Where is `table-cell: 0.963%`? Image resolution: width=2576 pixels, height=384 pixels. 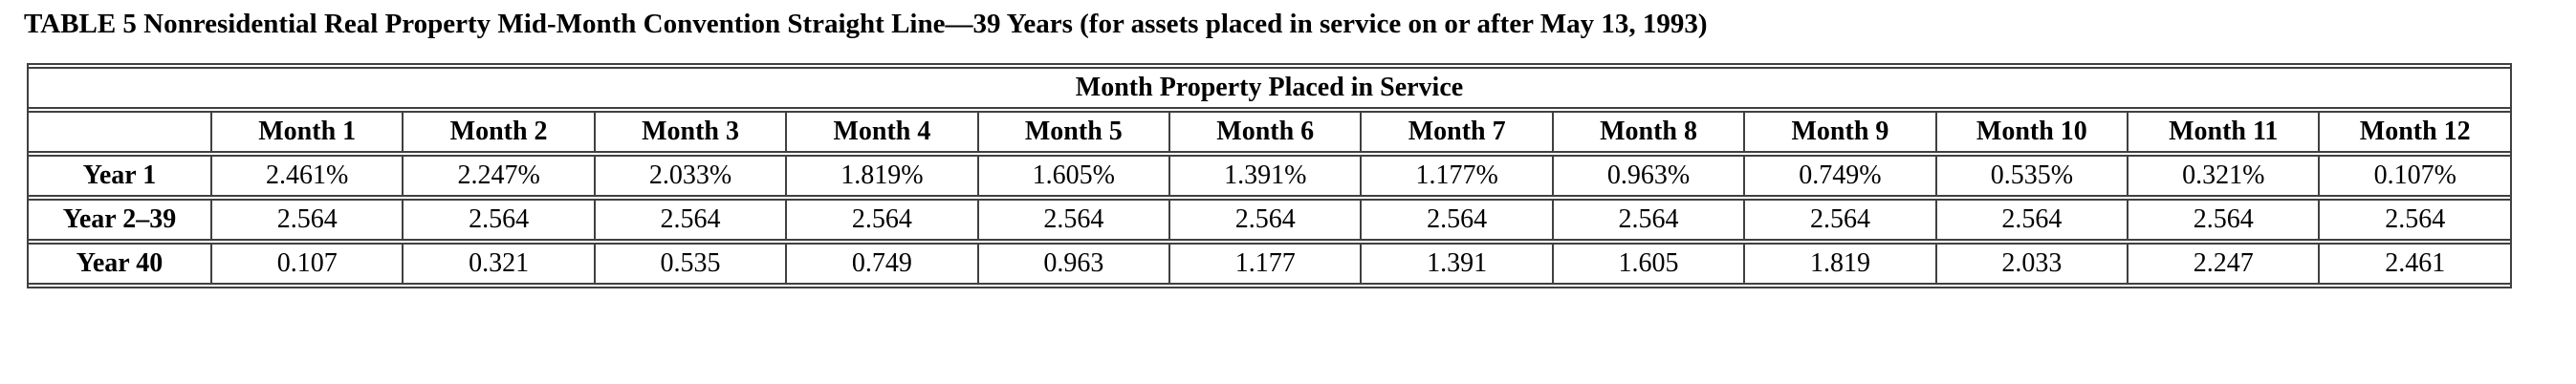
table-cell: 0.963% is located at coordinates (1647, 176).